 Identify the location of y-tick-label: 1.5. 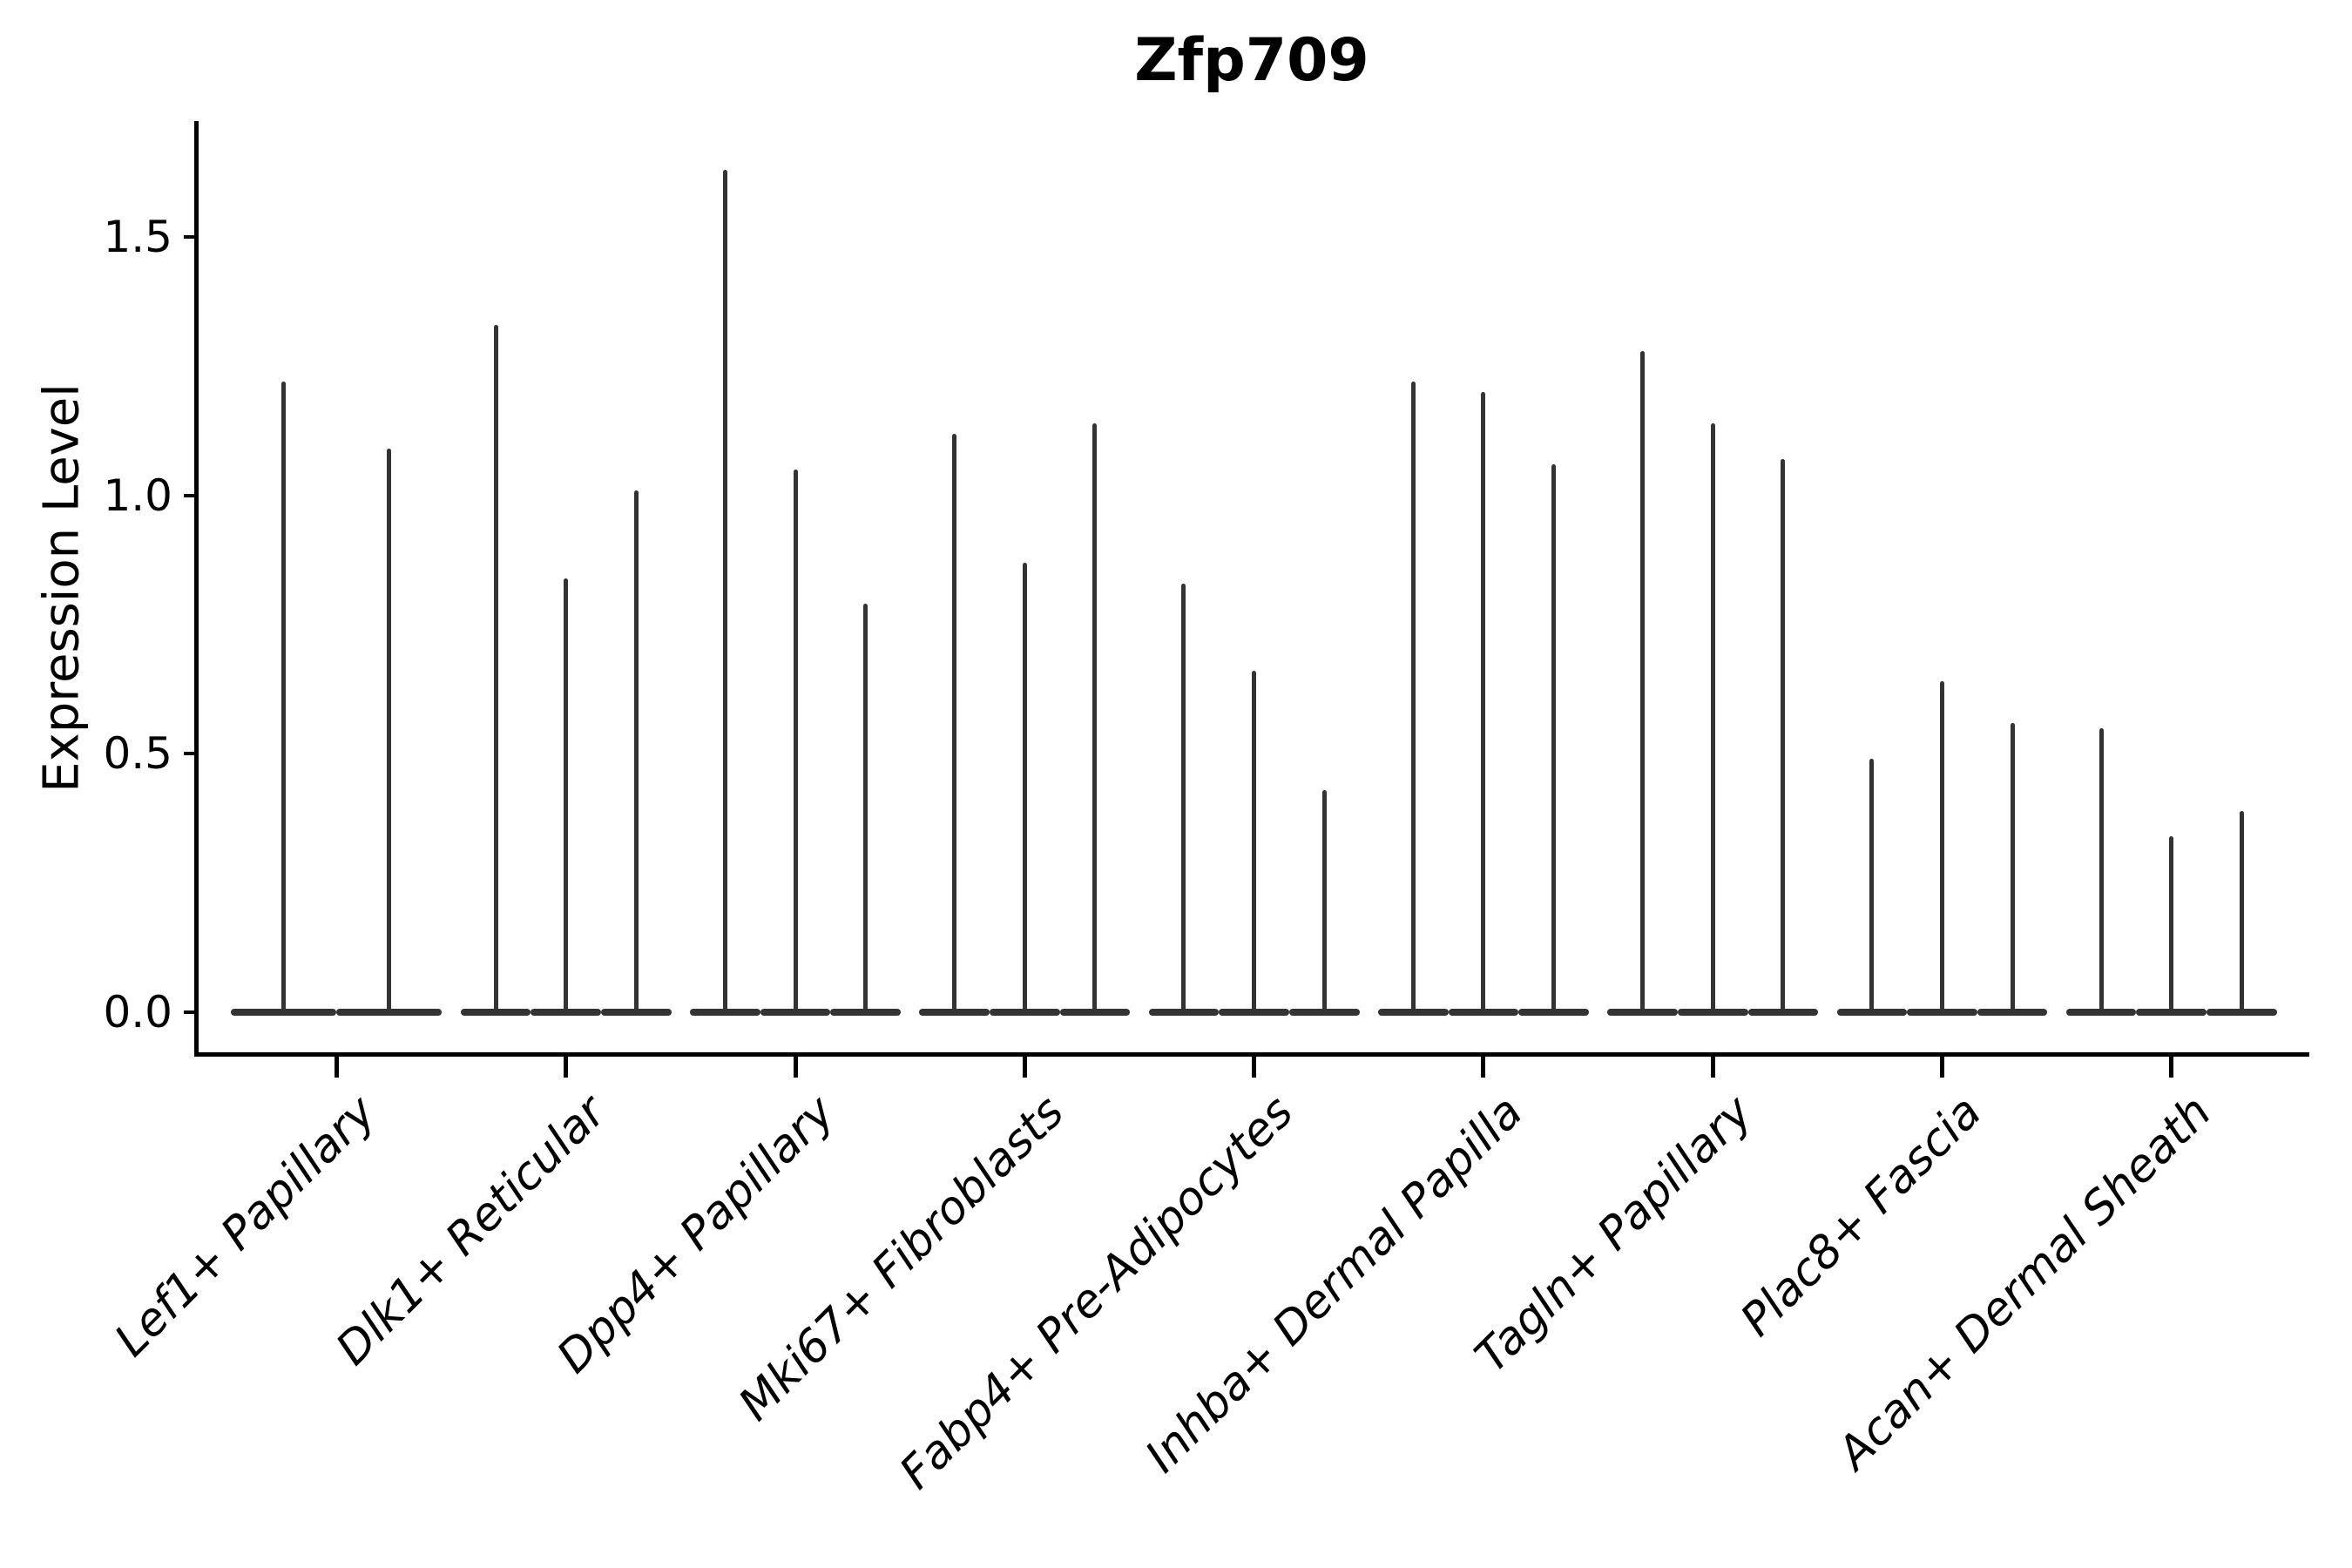
(137, 238).